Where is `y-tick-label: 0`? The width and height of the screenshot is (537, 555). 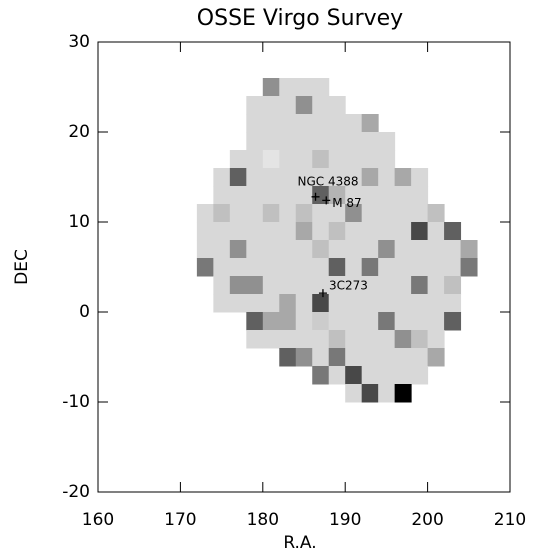
y-tick-label: 0 is located at coordinates (84, 312).